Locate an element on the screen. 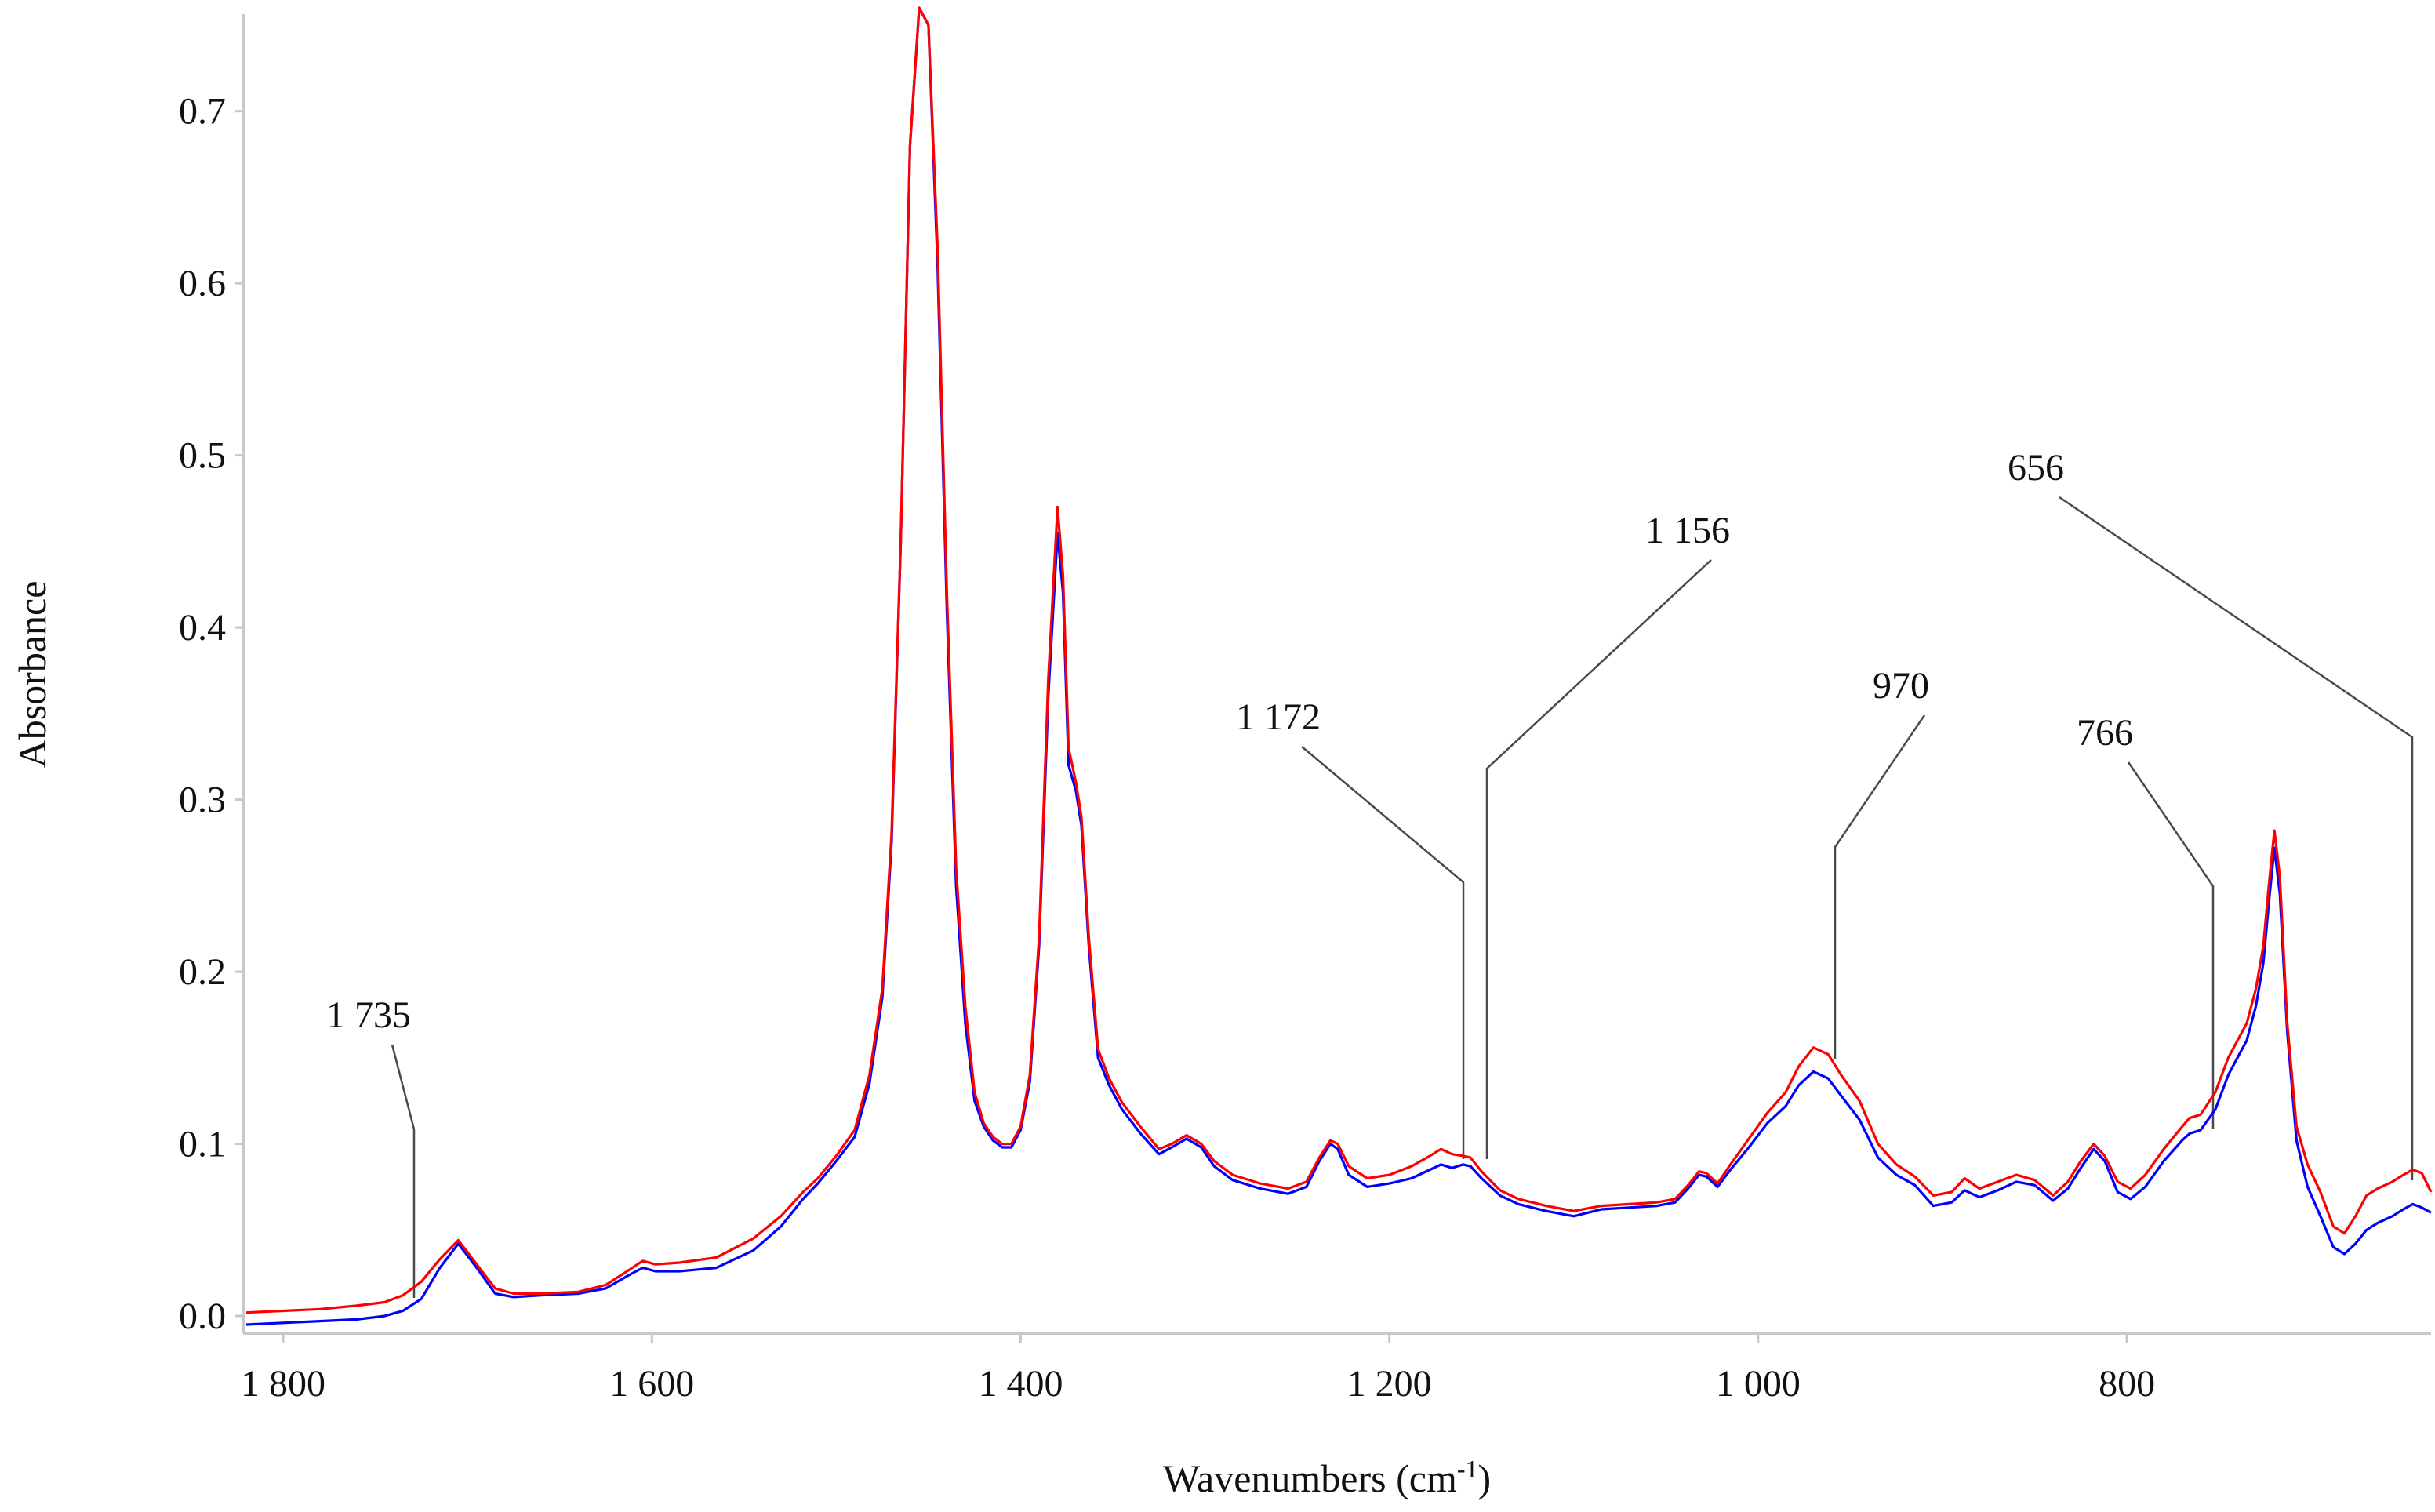 The width and height of the screenshot is (2435, 1512). x-tick-label: 1 000 is located at coordinates (1759, 1384).